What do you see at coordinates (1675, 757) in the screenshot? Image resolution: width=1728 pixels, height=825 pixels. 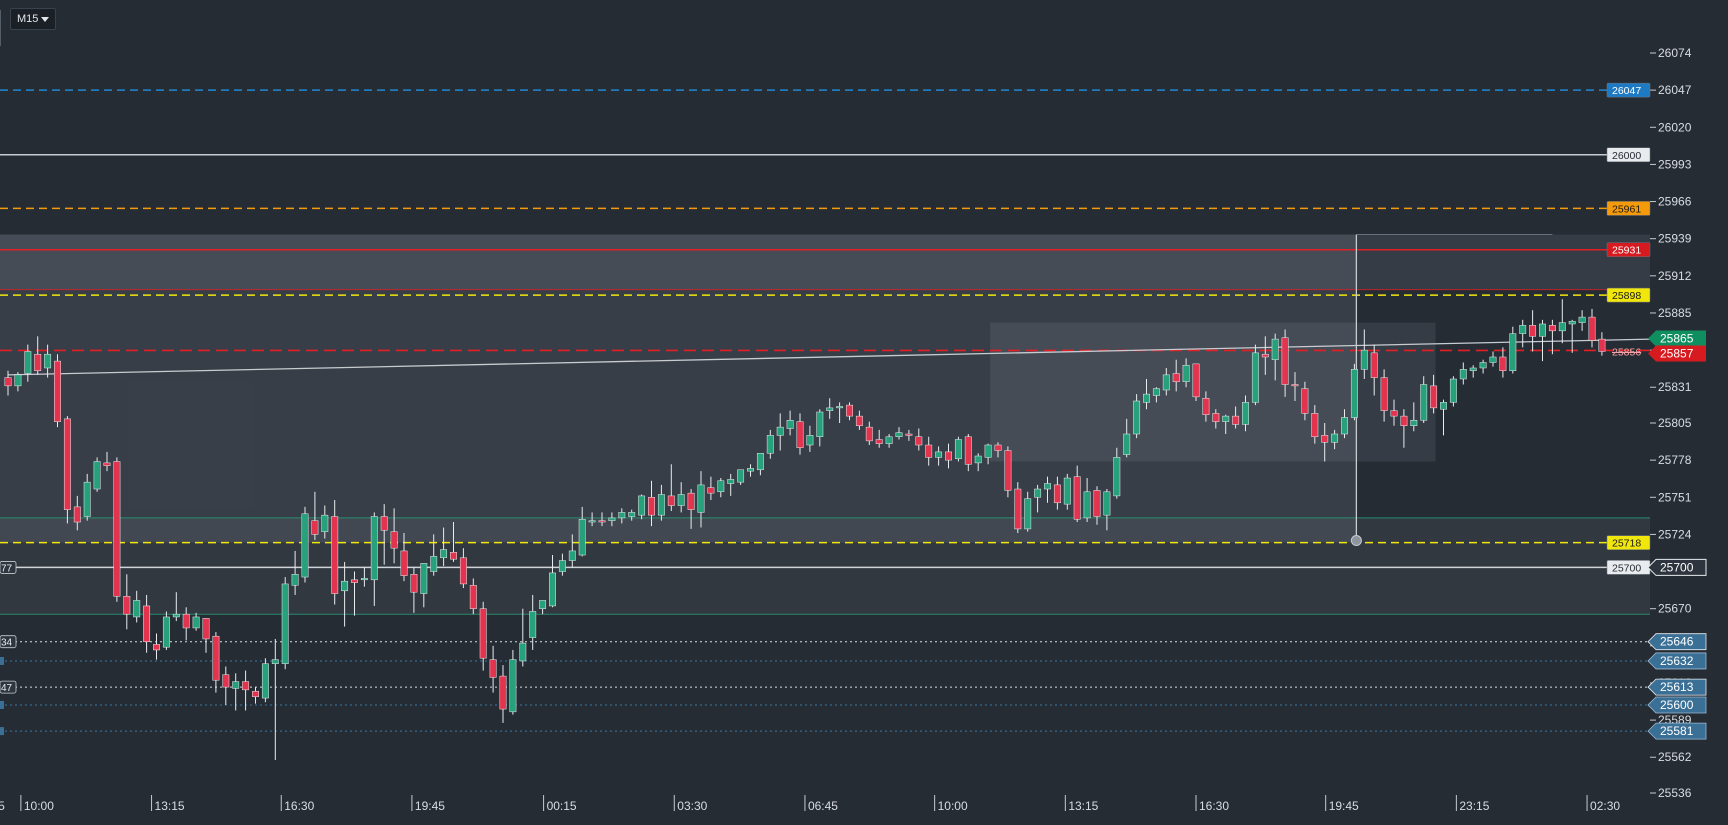 I see `y-tick-label: 25562` at bounding box center [1675, 757].